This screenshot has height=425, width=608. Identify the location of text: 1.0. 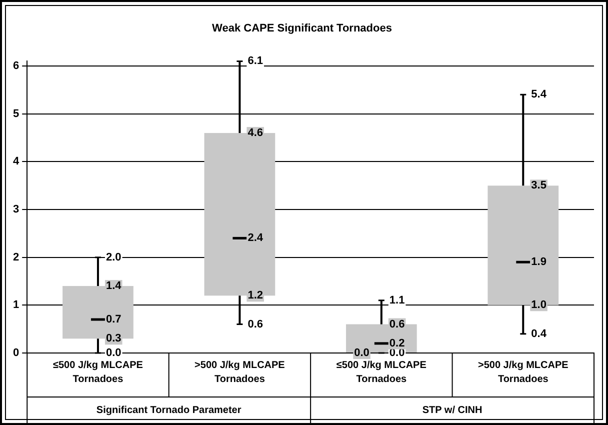
(538, 305).